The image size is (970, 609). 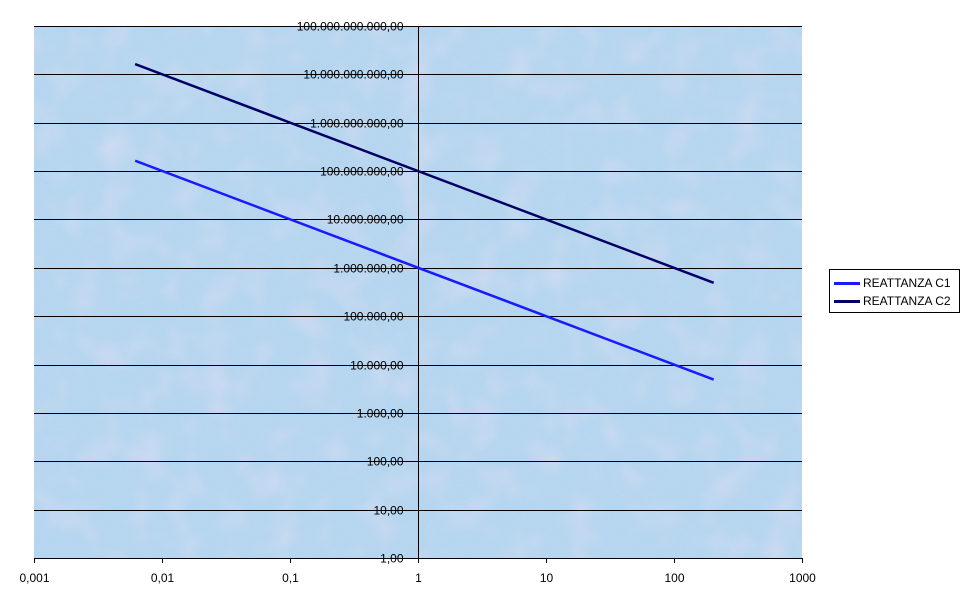 I want to click on x-tick-label: 1000, so click(x=802, y=578).